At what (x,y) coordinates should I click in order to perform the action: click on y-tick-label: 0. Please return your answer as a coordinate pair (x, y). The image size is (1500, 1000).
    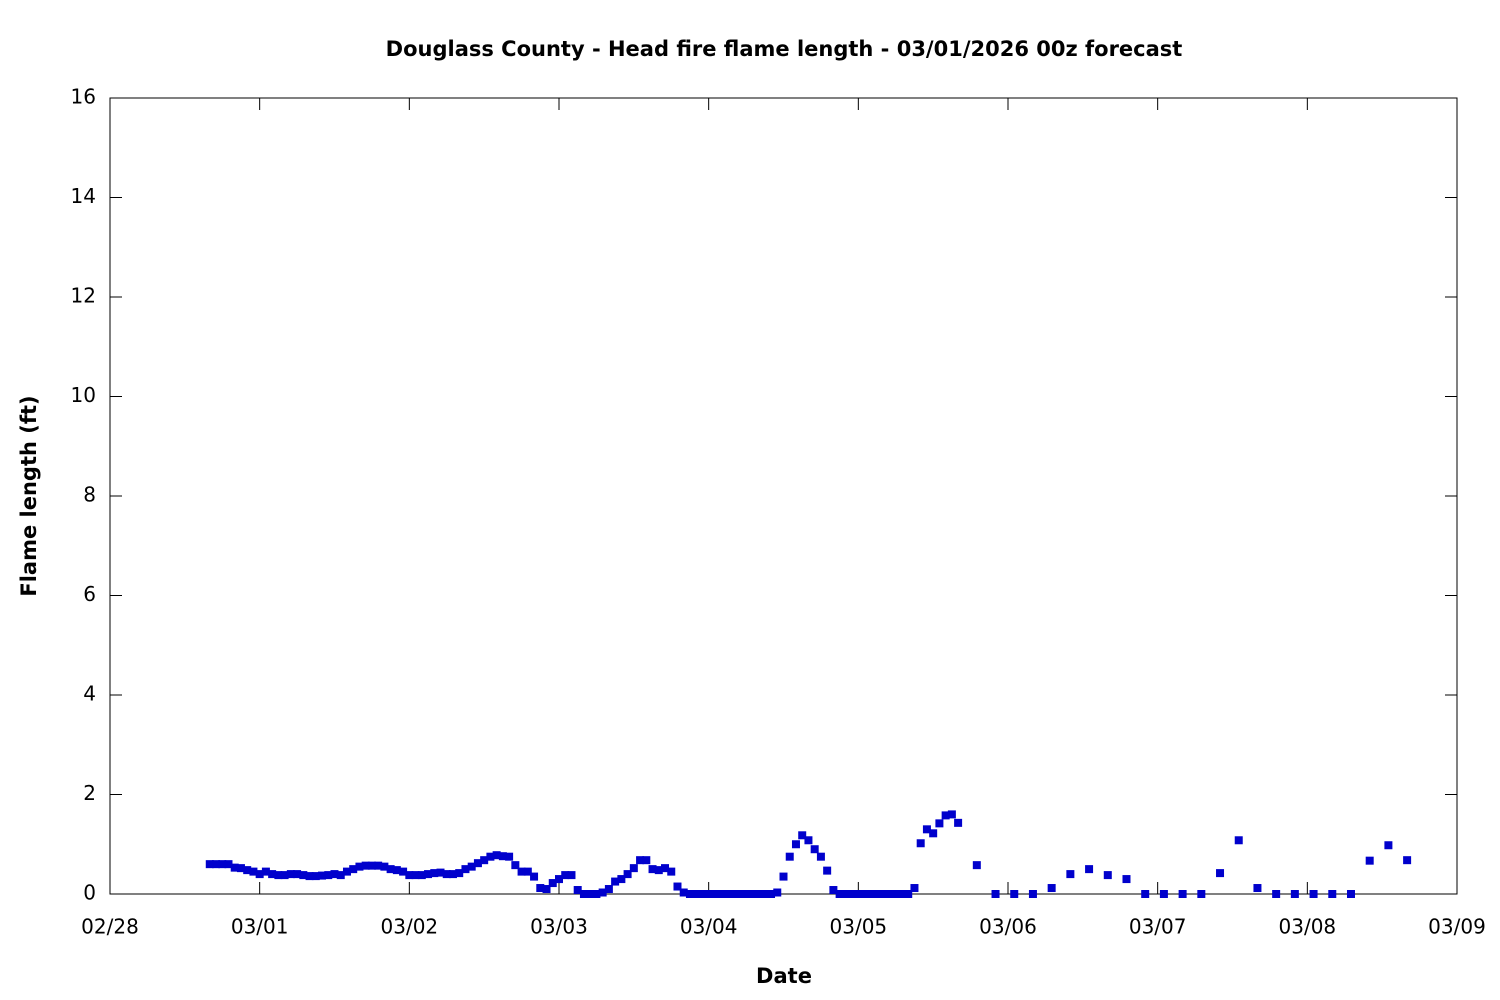
    Looking at the image, I should click on (89, 893).